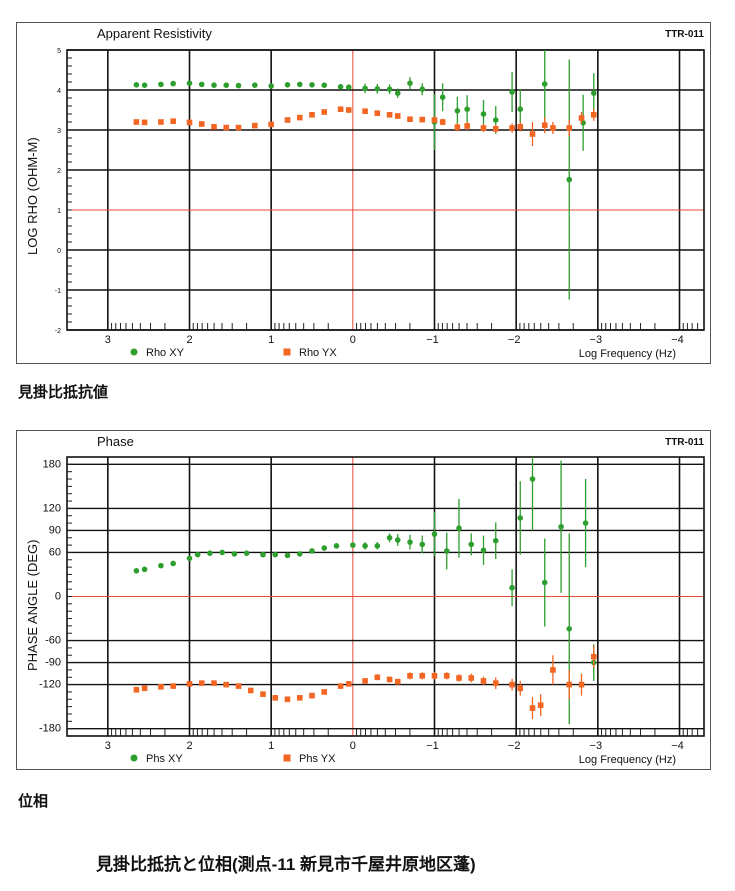 The width and height of the screenshot is (735, 891). What do you see at coordinates (53, 641) in the screenshot?
I see `y-tick-label: -60` at bounding box center [53, 641].